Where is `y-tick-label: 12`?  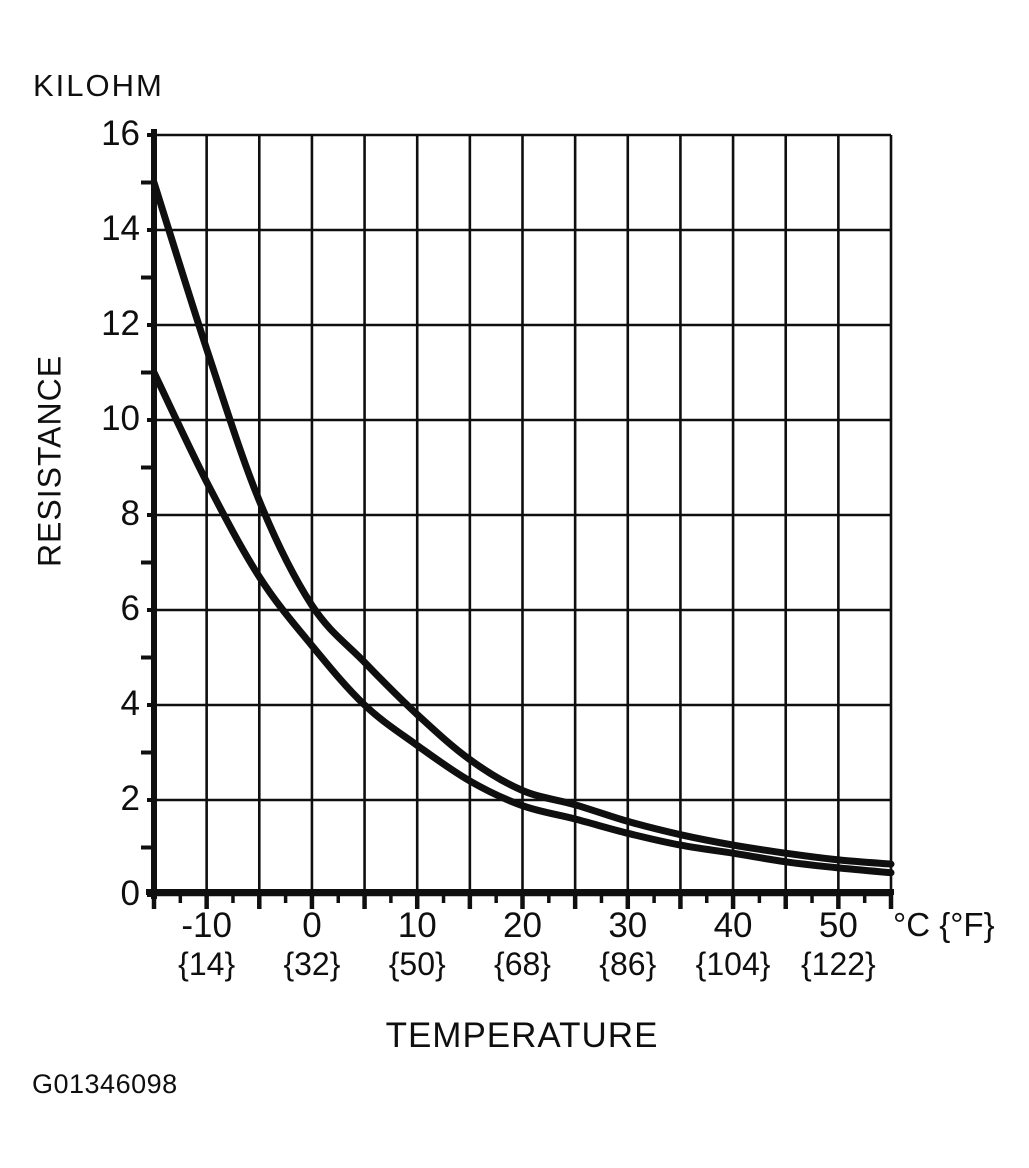 y-tick-label: 12 is located at coordinates (120, 324).